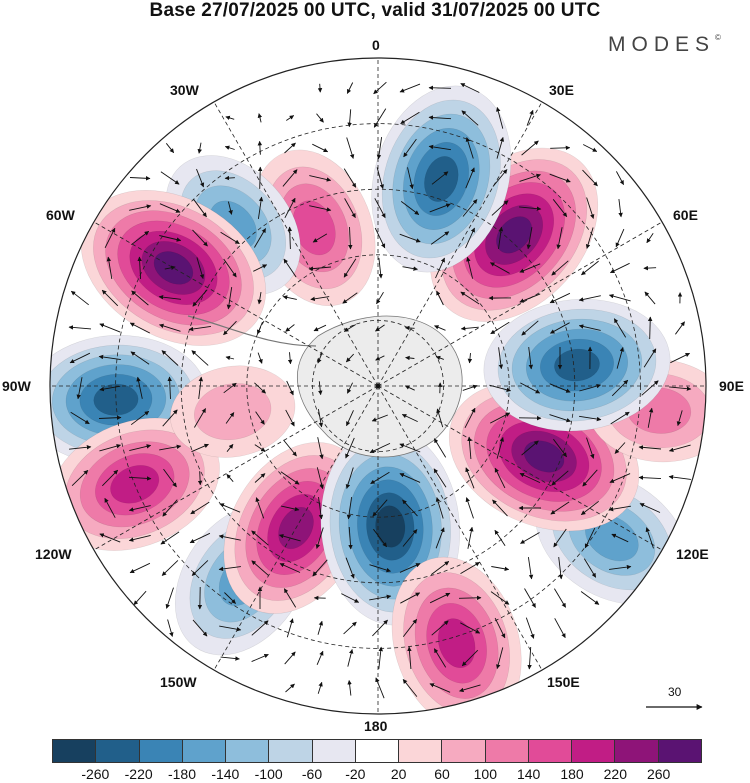 Image resolution: width=750 pixels, height=783 pixels. Describe the element at coordinates (731, 386) in the screenshot. I see `lon-label-90e: 90E` at that location.